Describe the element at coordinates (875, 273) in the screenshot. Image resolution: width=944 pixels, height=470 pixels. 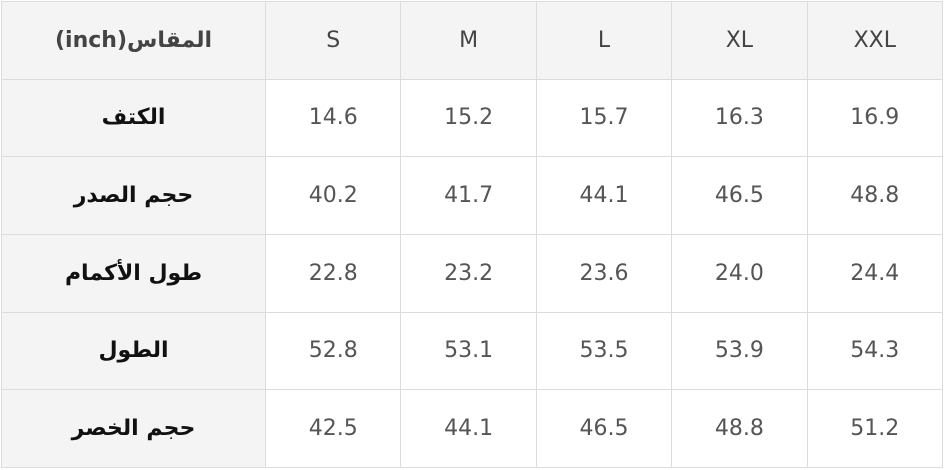
I see `cell: 24.4` at that location.